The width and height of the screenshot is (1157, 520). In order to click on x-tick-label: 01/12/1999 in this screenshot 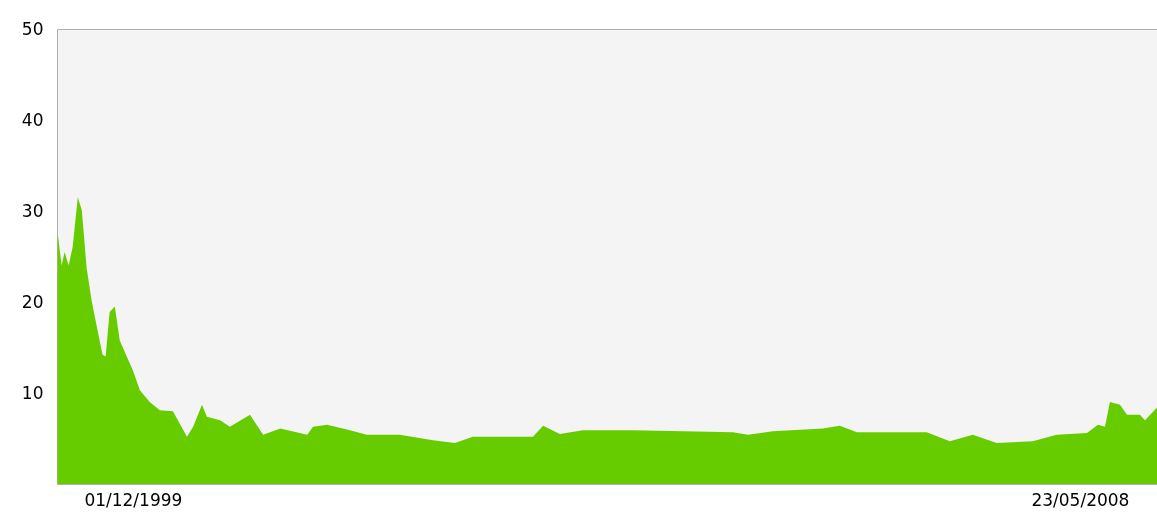, I will do `click(133, 499)`.